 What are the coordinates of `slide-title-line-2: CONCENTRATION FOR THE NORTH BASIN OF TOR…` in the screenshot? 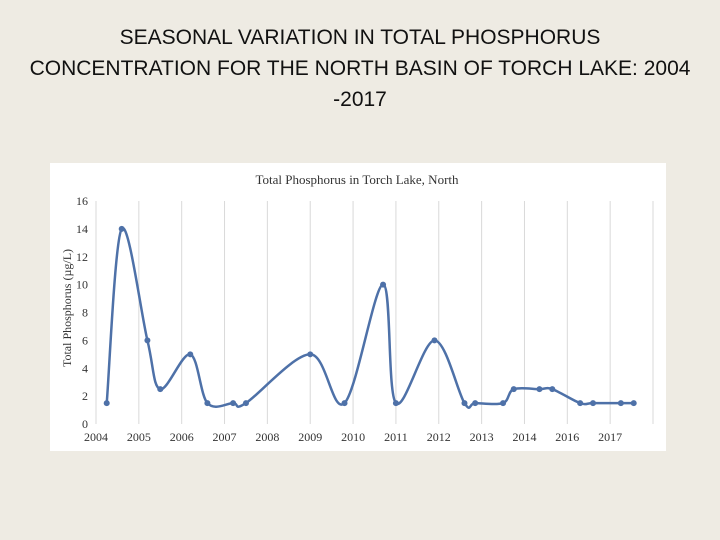 It's located at (360, 68).